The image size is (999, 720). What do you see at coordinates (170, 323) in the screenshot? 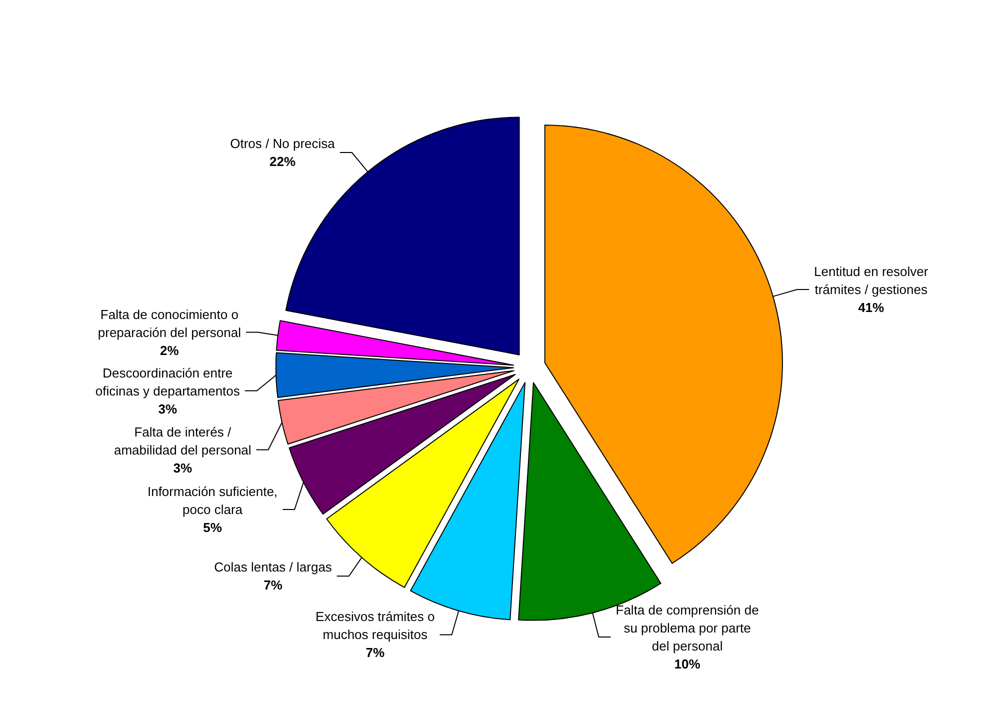
I see `slice-label: Falta de conocimiento o preparación del personal` at bounding box center [170, 323].